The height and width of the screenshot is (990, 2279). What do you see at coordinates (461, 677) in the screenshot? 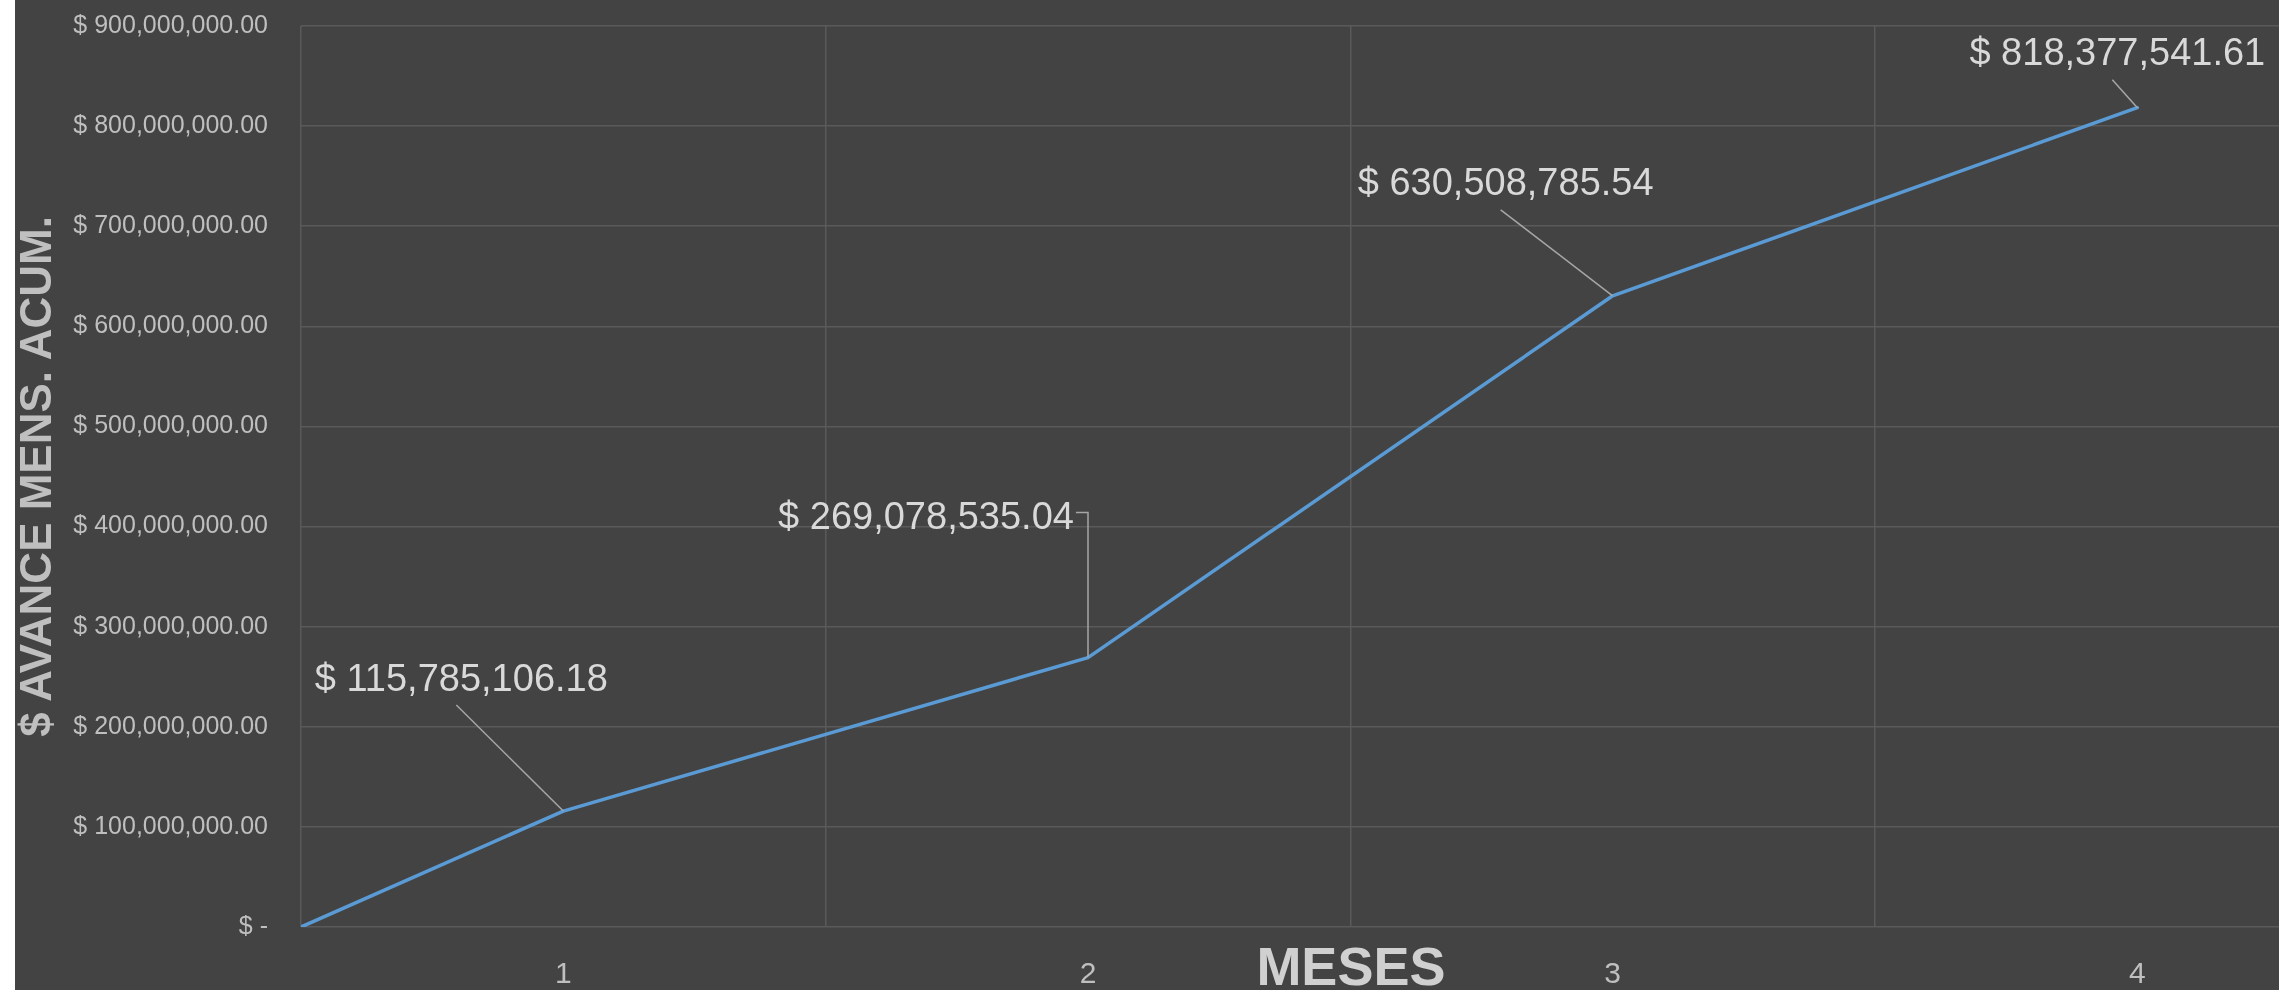
I see `data-label: $ 115,785,106.18` at bounding box center [461, 677].